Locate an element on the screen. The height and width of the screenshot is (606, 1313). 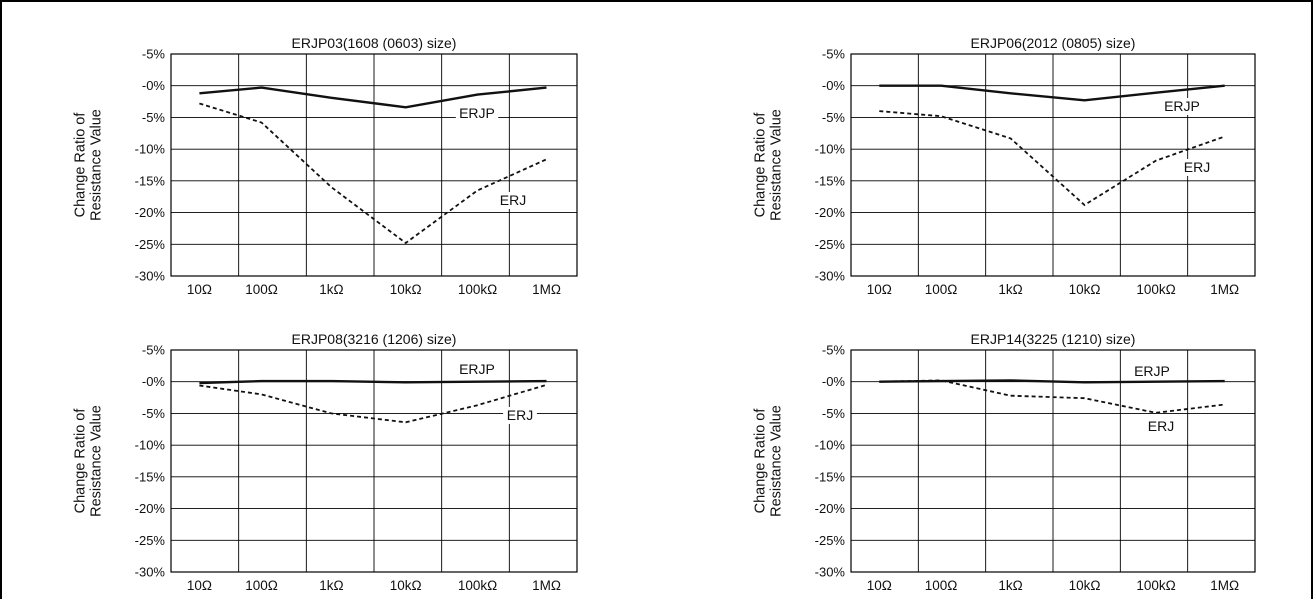
chart-title: ERJP08(3216 (1206) size) is located at coordinates (374, 339).